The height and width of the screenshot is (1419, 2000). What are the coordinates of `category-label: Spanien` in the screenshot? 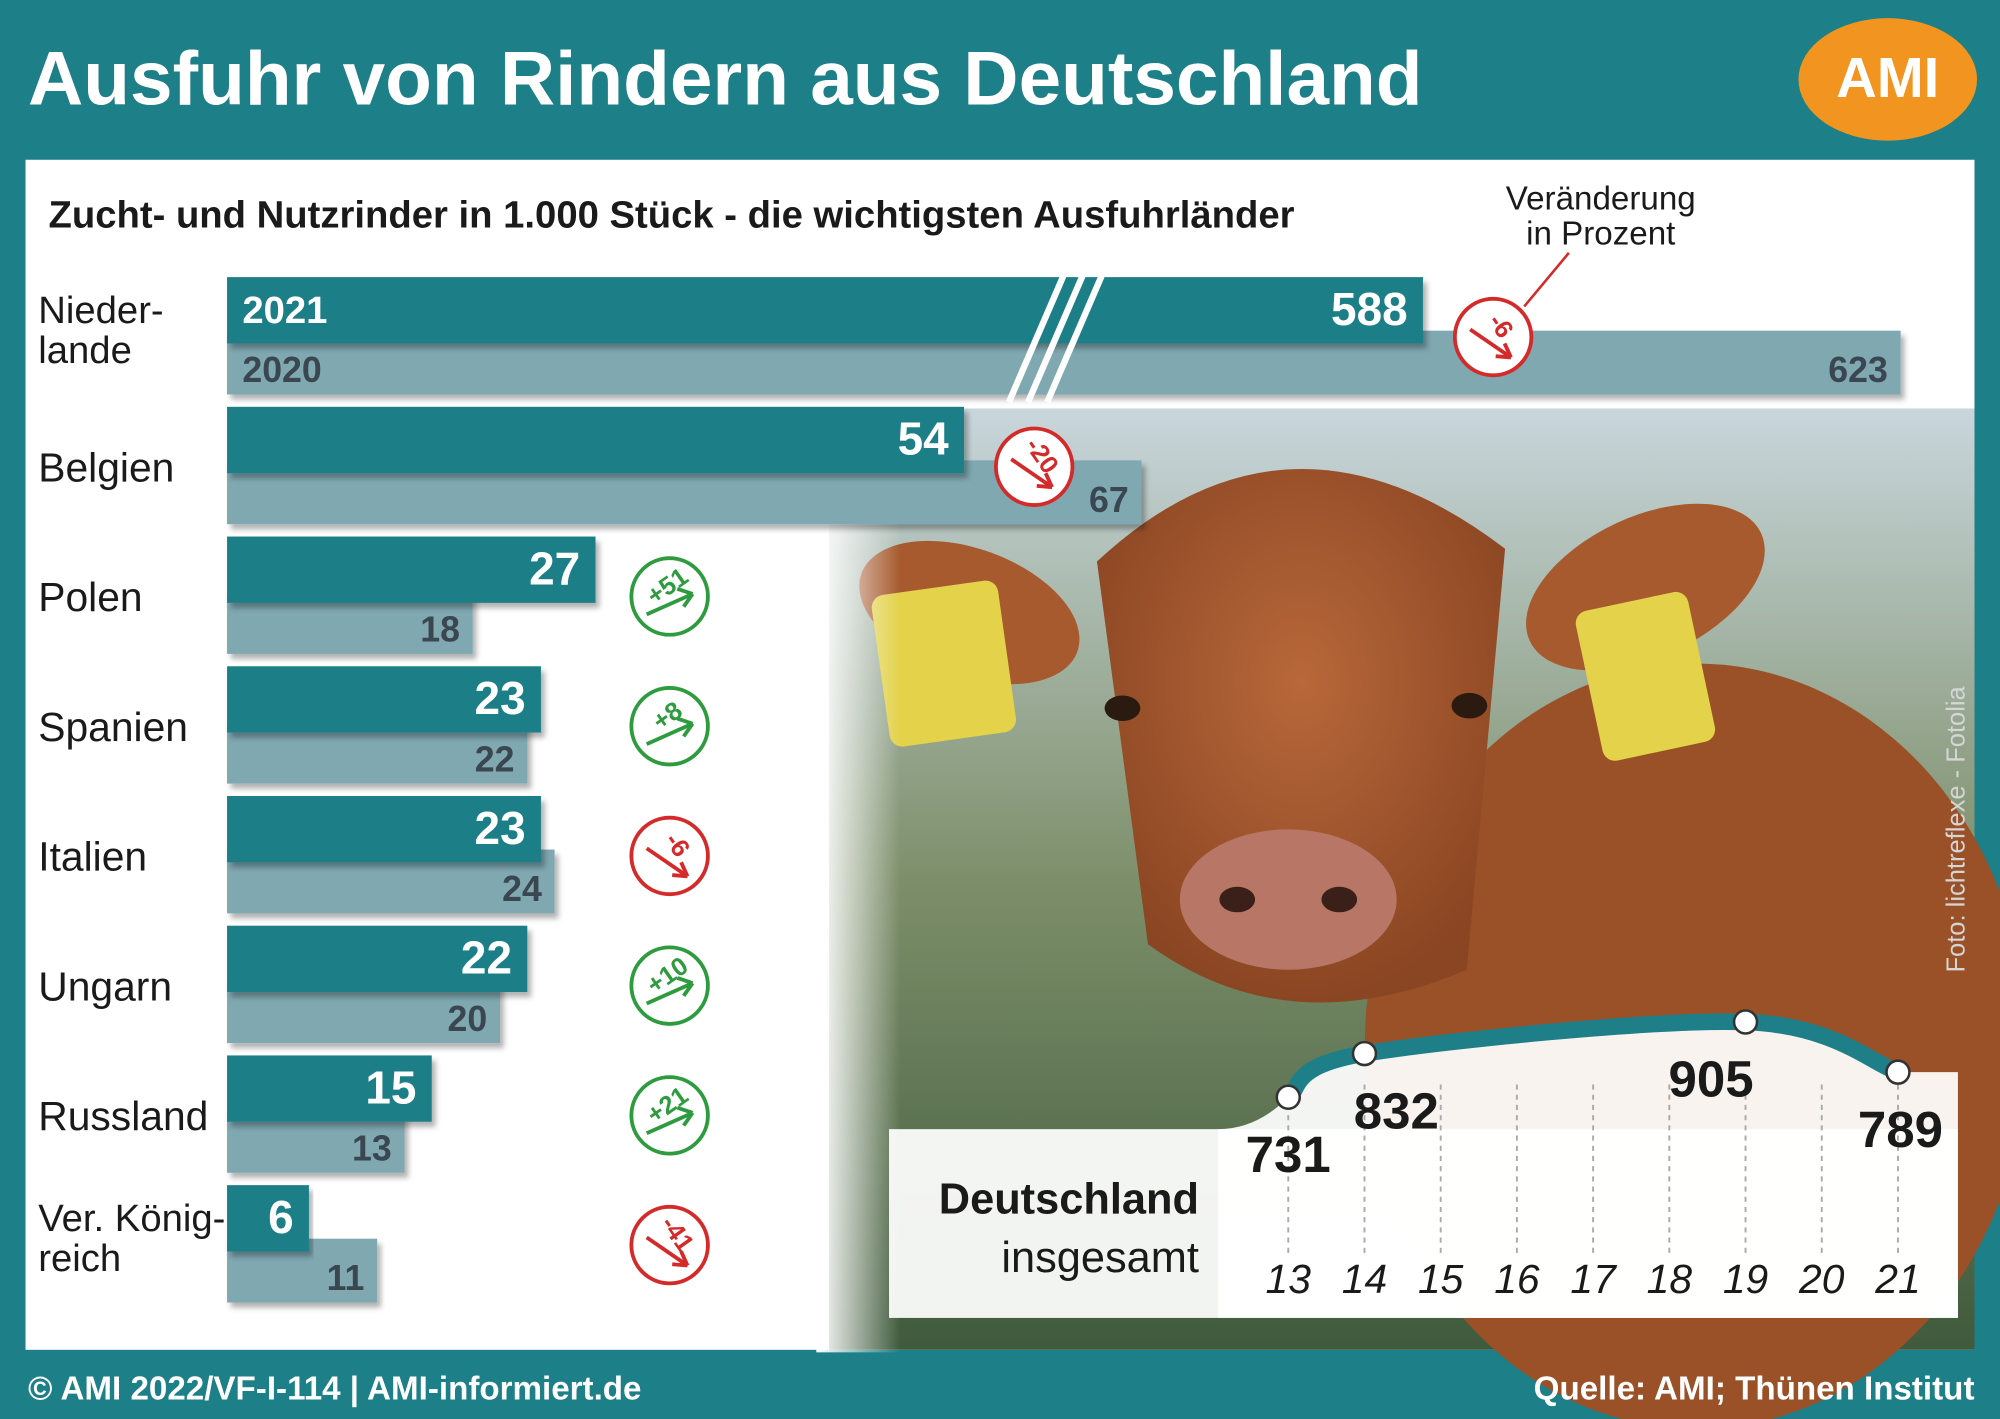 It's located at (113, 727).